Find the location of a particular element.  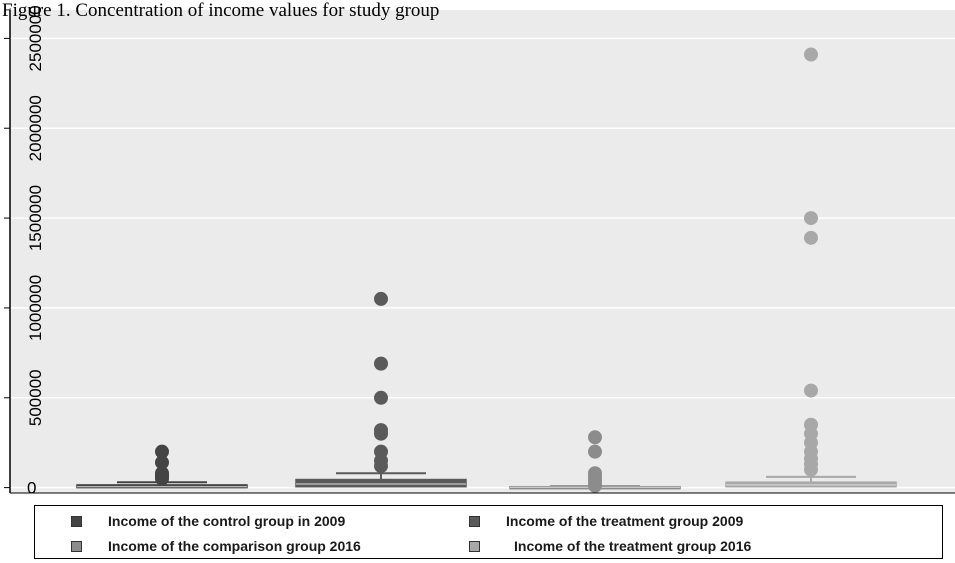

legend-label: Income of the treatment group 2016 is located at coordinates (633, 546).